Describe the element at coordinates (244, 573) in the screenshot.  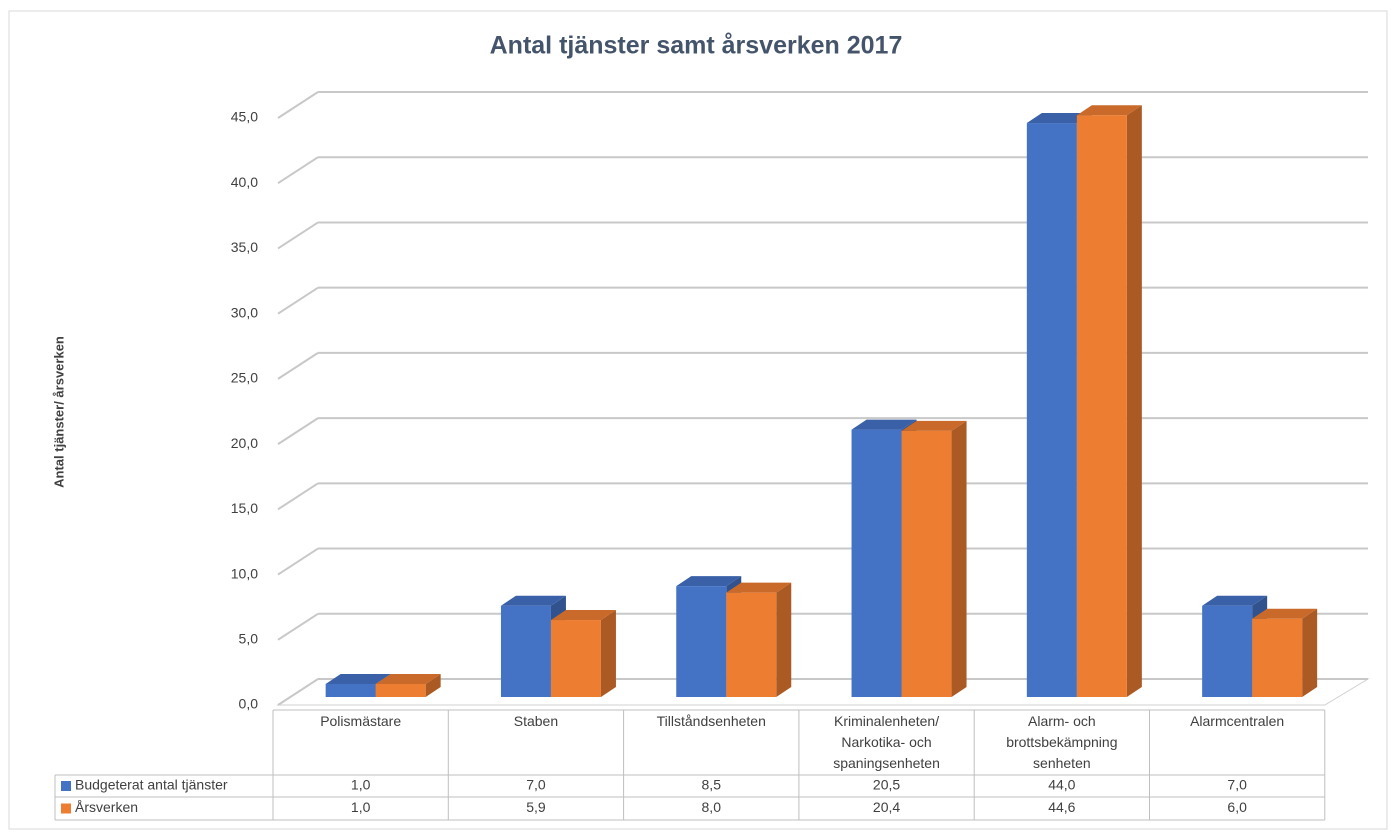
I see `y-tick-label: 10,0` at that location.